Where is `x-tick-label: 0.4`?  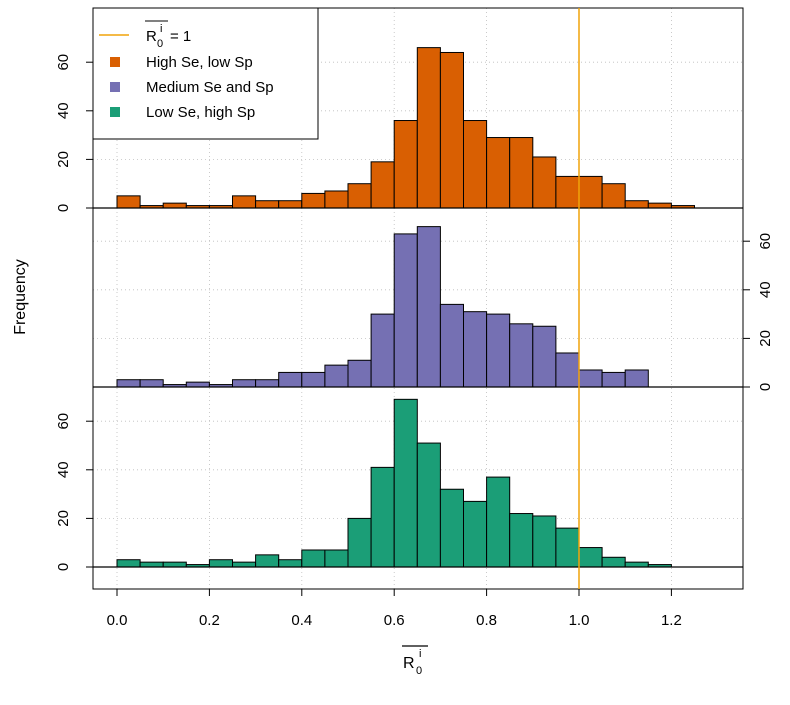
x-tick-label: 0.4 is located at coordinates (301, 620).